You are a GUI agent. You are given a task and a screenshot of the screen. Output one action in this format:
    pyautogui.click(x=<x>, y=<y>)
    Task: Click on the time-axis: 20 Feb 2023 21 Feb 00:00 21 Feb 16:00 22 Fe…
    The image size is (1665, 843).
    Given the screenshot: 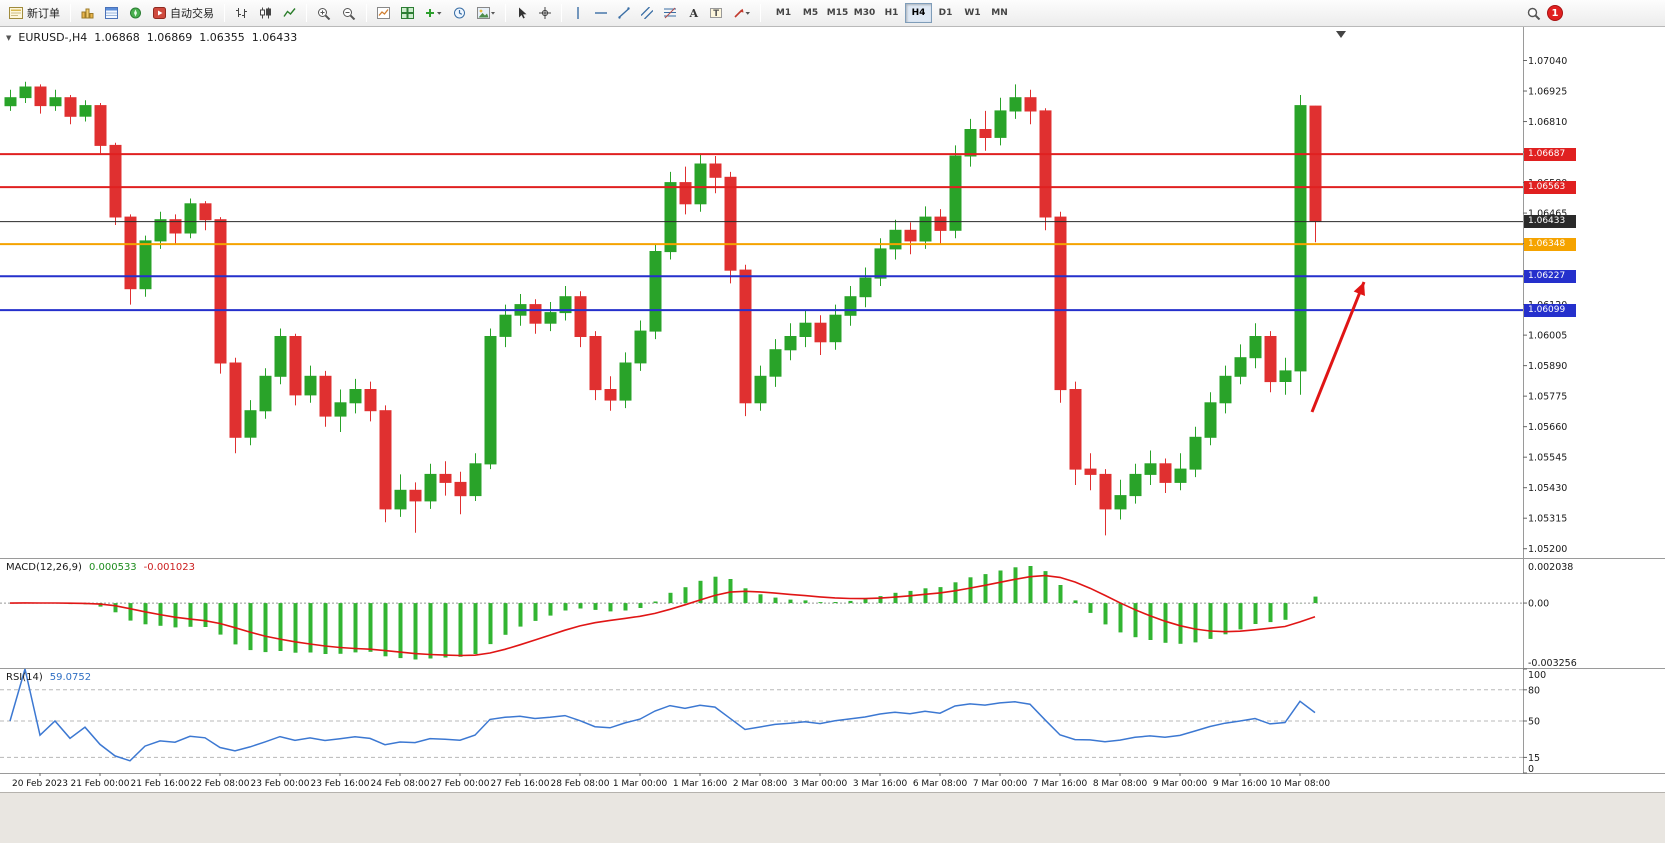 What is the action you would take?
    pyautogui.click(x=671, y=781)
    